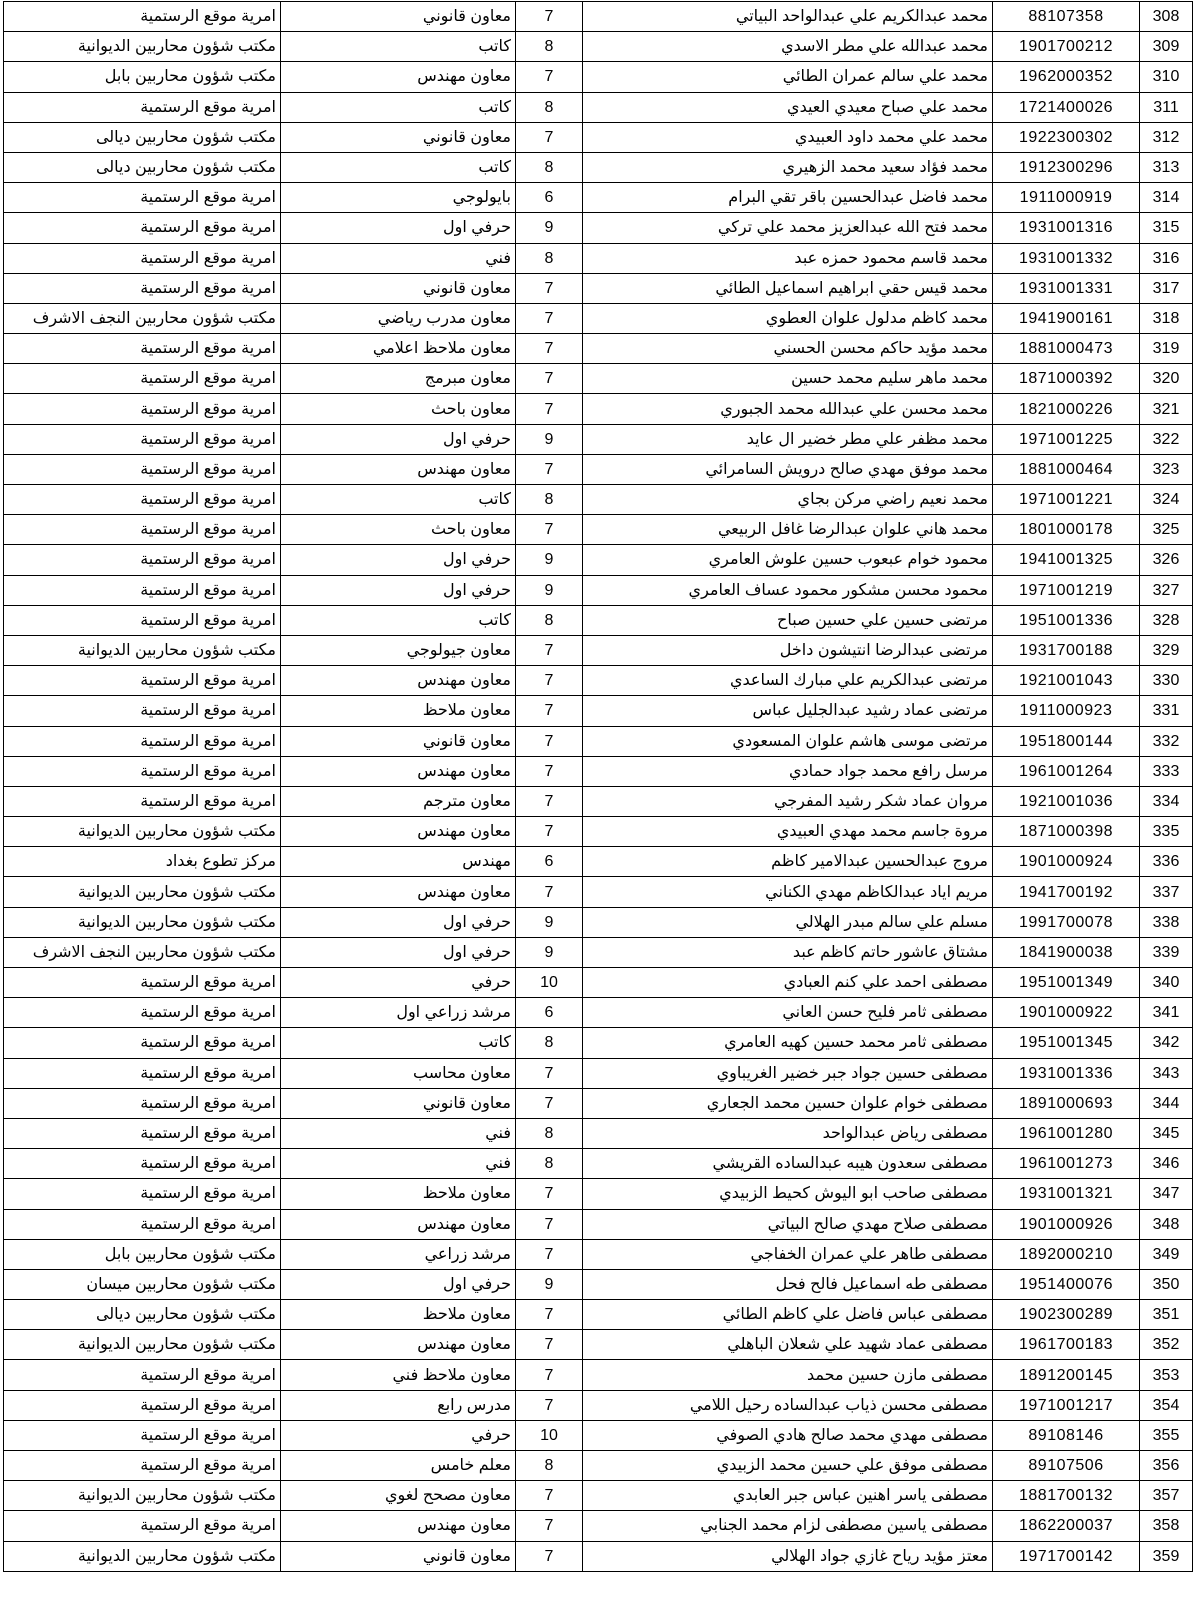  What do you see at coordinates (398, 862) in the screenshot?
I see `cell-job-title: مهندس` at bounding box center [398, 862].